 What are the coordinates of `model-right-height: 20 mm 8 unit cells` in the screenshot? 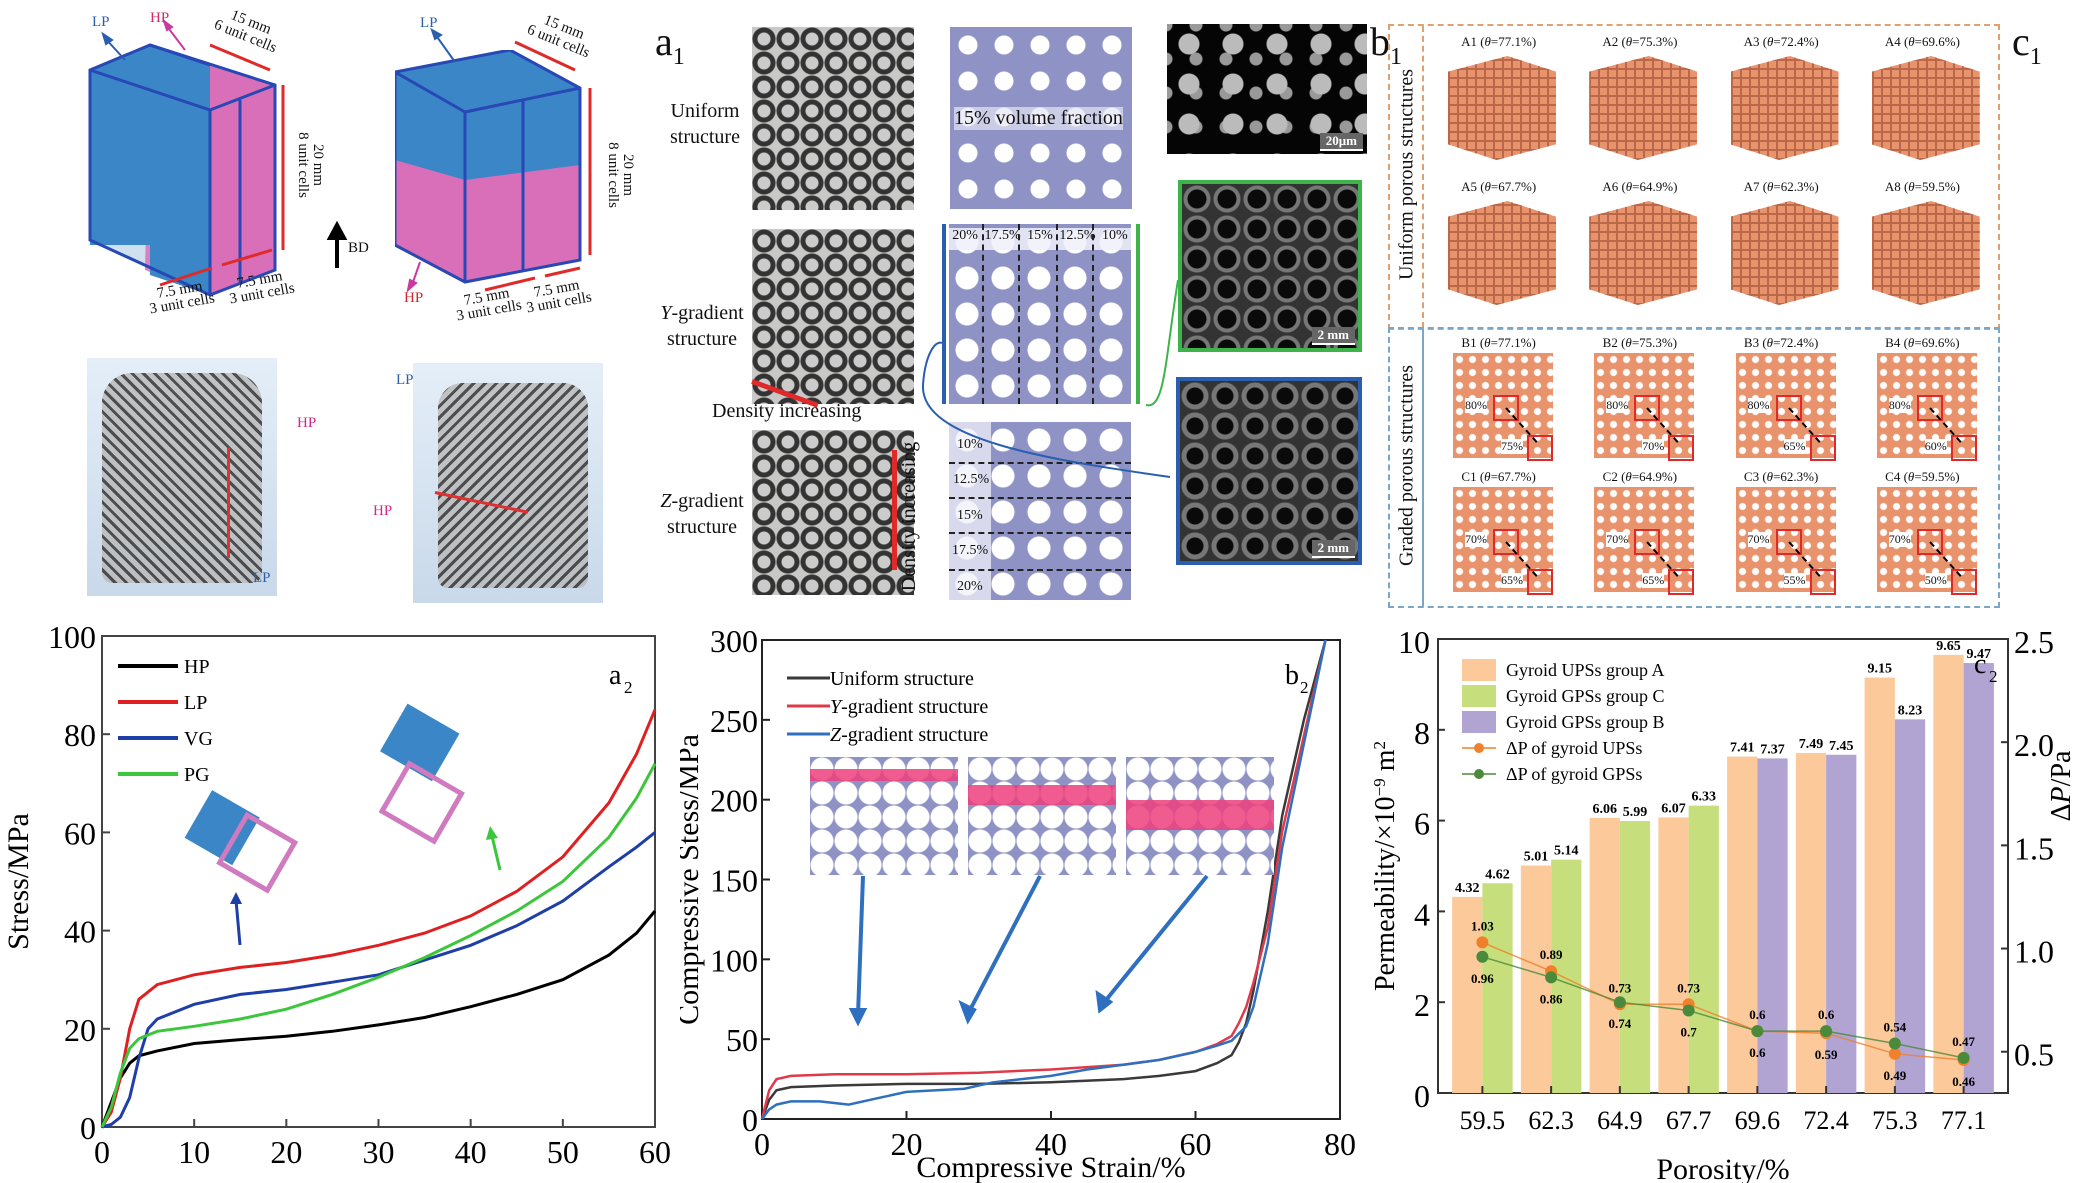 It's located at (620, 175).